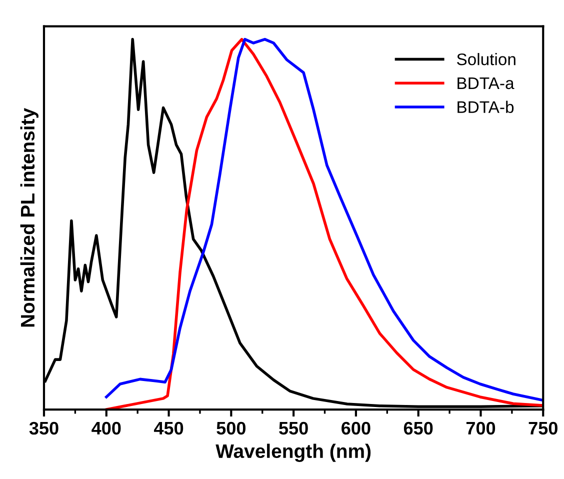 Image resolution: width=564 pixels, height=479 pixels. Describe the element at coordinates (486, 59) in the screenshot. I see `legend-label: Solution` at that location.